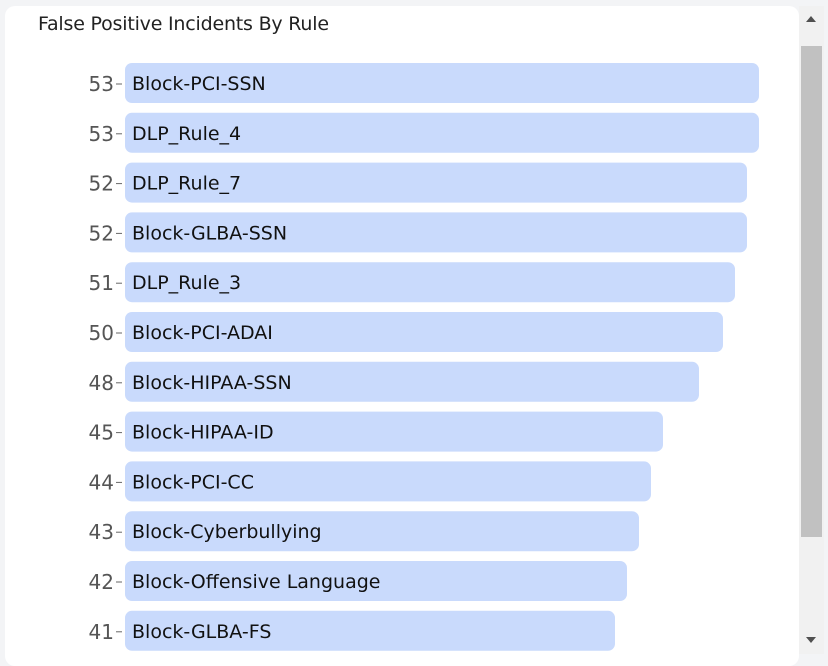  What do you see at coordinates (101, 582) in the screenshot?
I see `tick-label: 42` at bounding box center [101, 582].